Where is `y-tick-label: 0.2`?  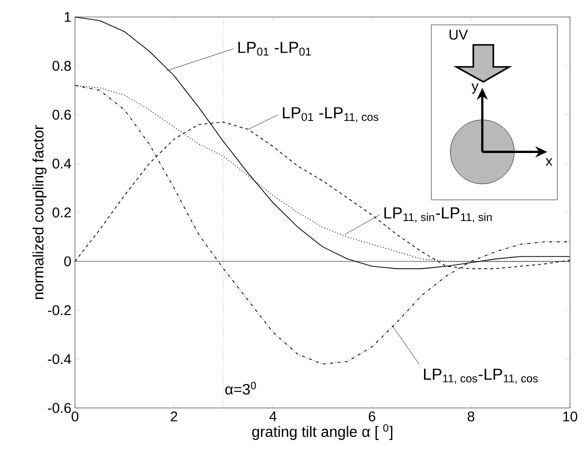 y-tick-label: 0.2 is located at coordinates (61, 213).